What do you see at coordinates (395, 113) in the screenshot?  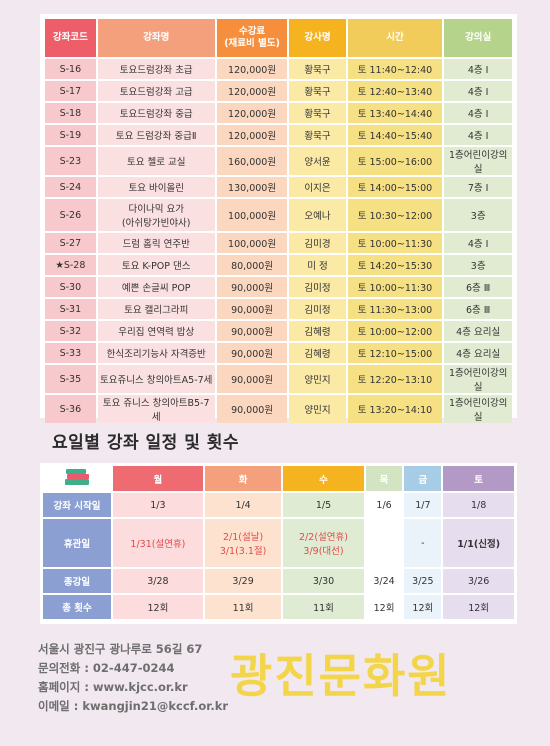 I see `course-time: 토 13:40~14:40` at bounding box center [395, 113].